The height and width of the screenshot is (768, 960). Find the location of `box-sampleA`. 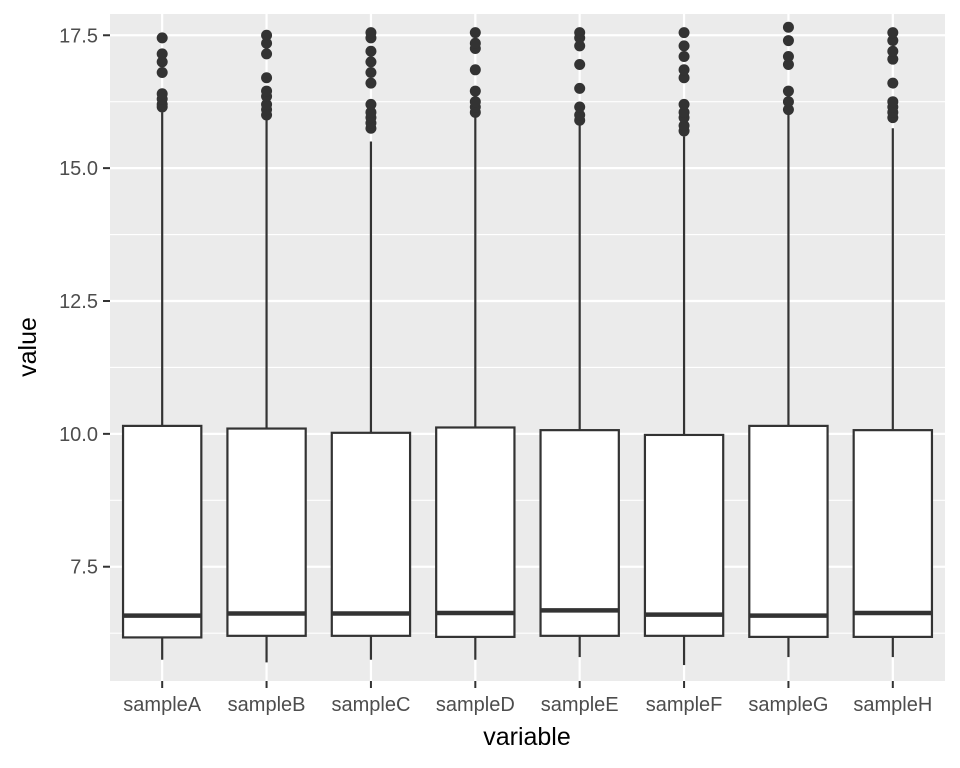

box-sampleA is located at coordinates (162, 346).